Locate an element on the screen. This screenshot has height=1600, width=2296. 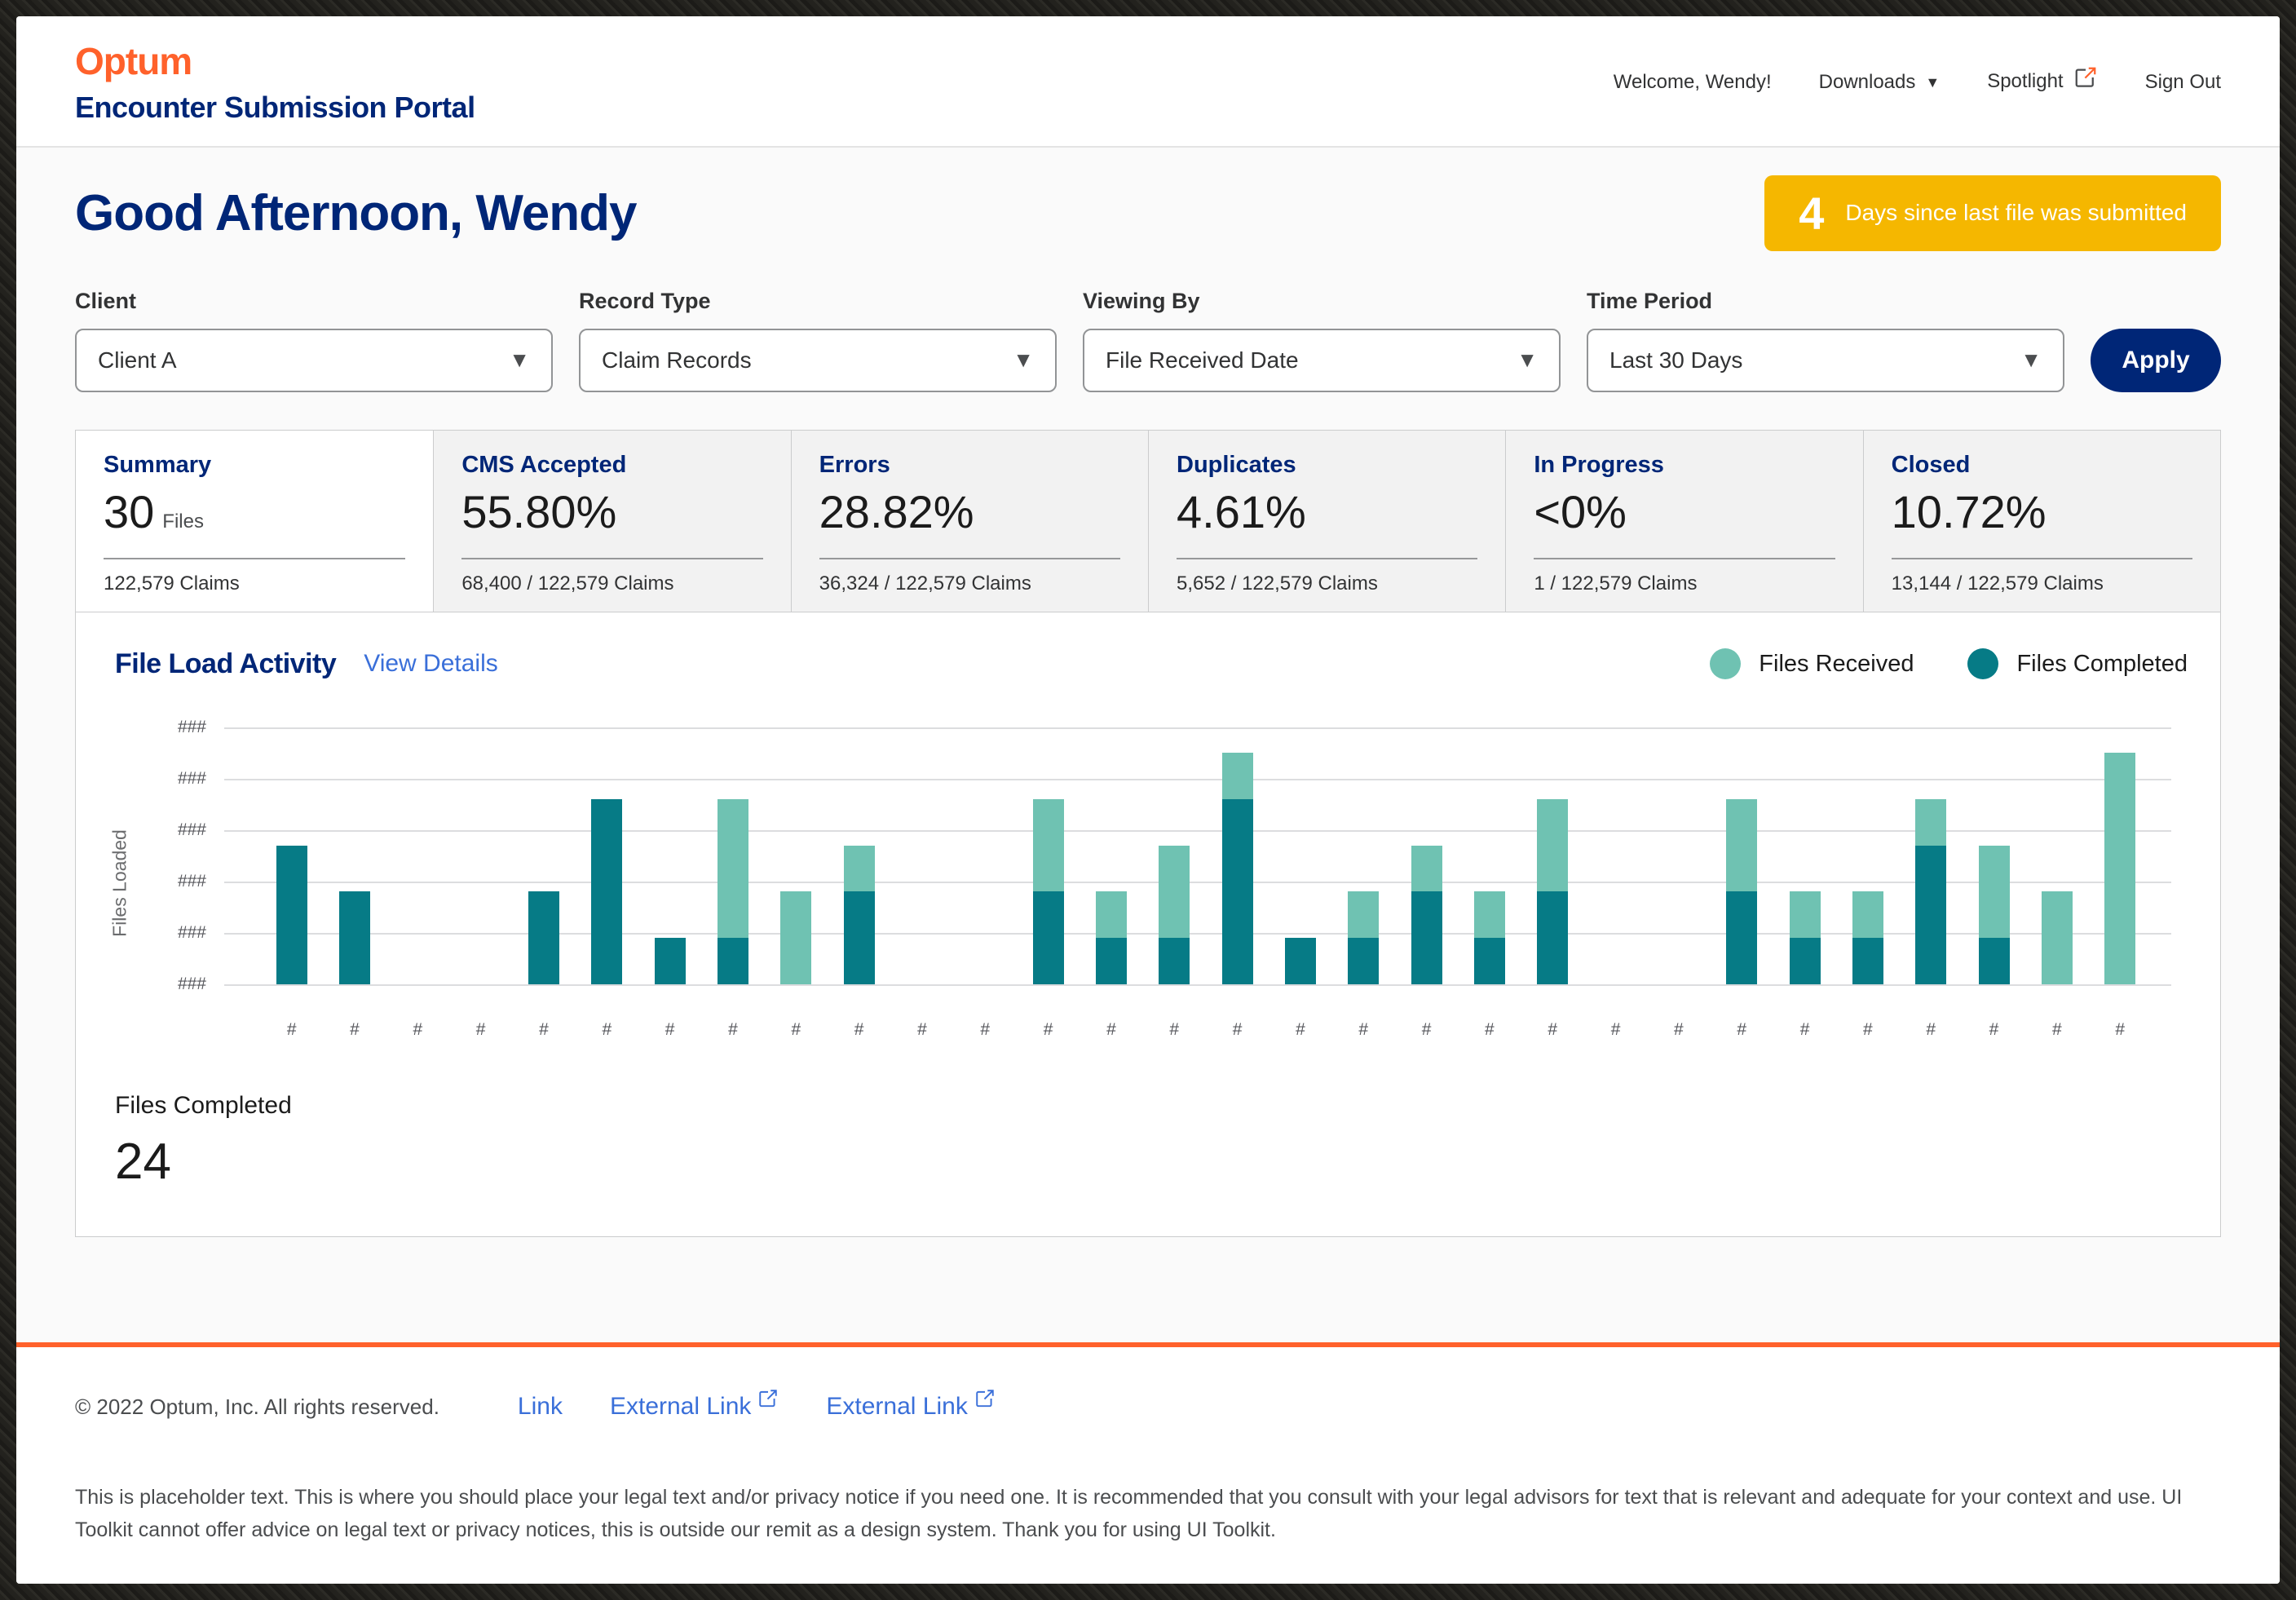
stat-divider is located at coordinates (612, 558).